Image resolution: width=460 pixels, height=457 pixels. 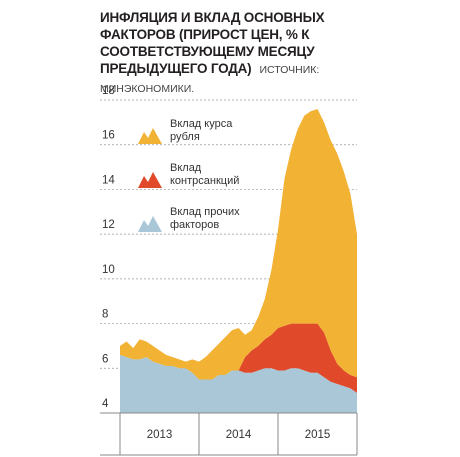 What do you see at coordinates (105, 315) in the screenshot?
I see `y-tick-label: 8` at bounding box center [105, 315].